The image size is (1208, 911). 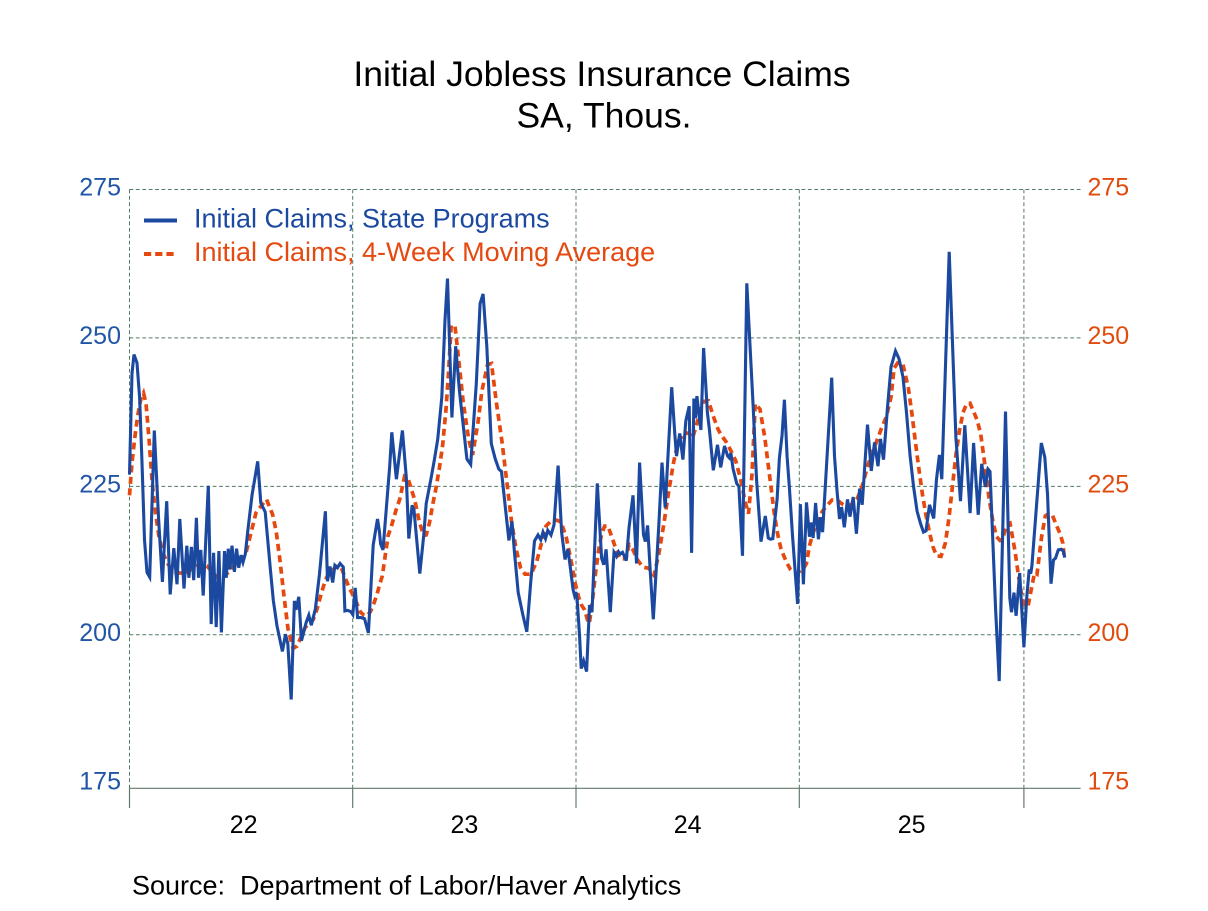 I want to click on svg-text: SA, Thous., so click(x=604, y=116).